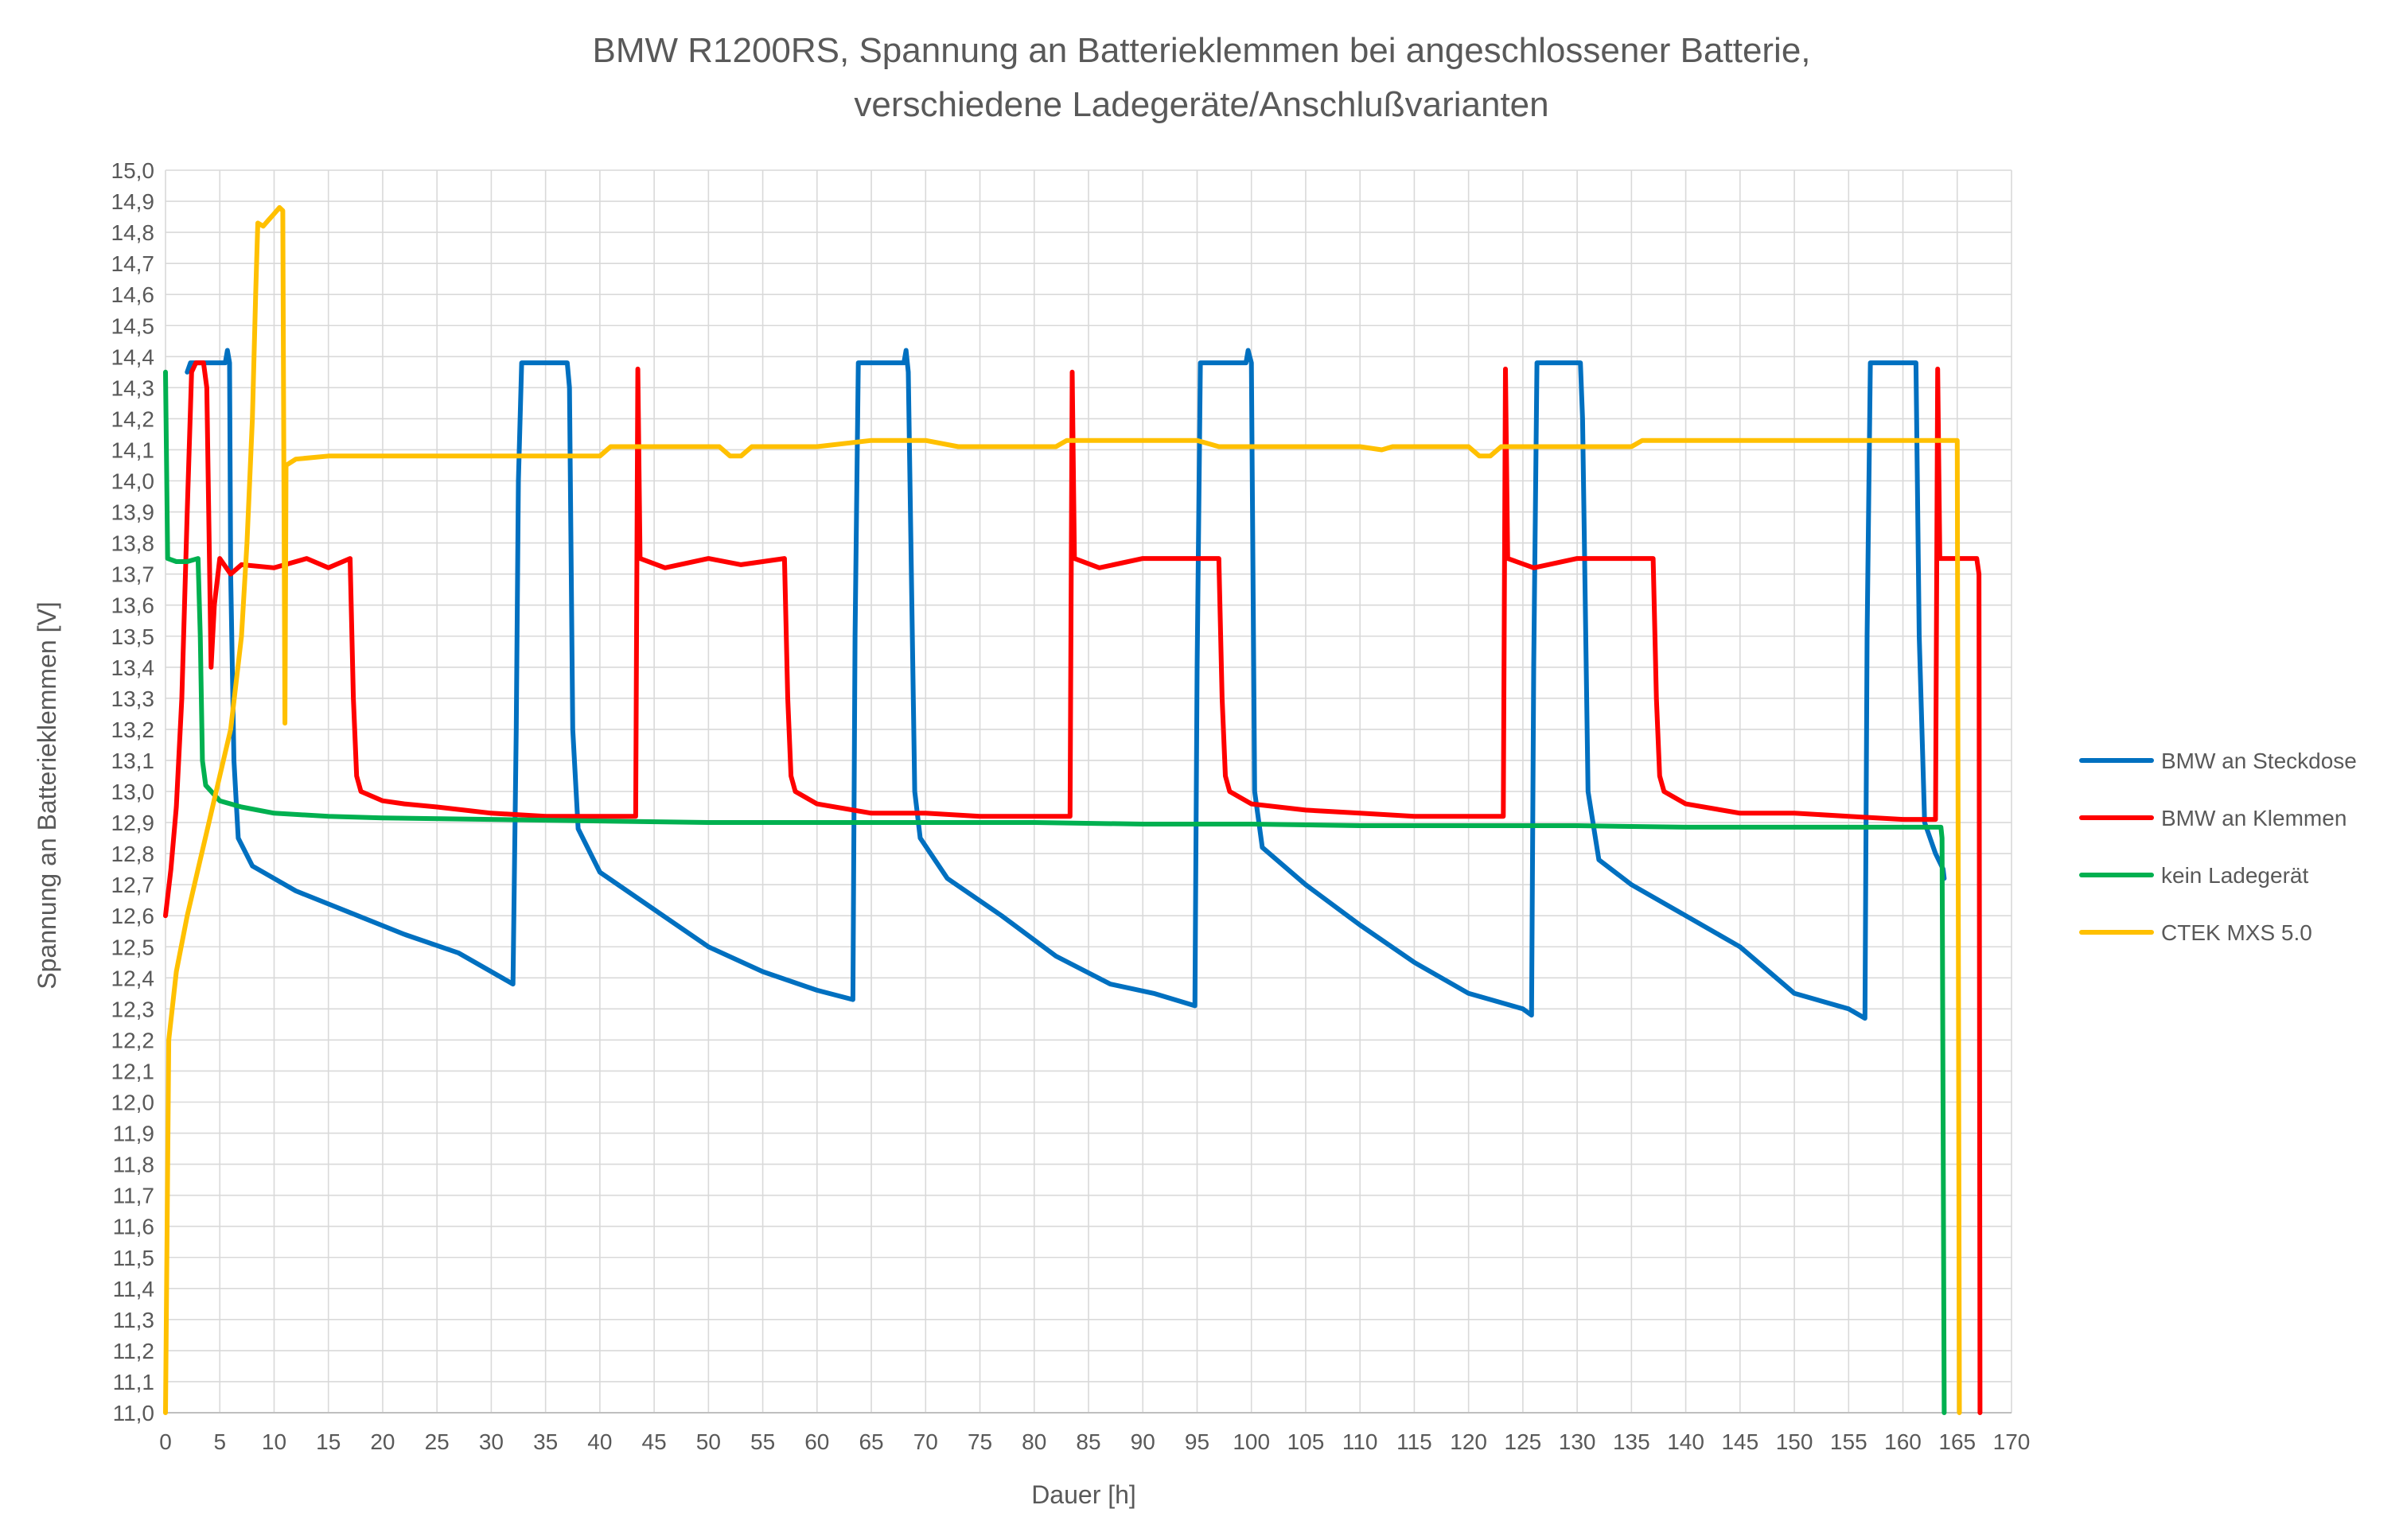  What do you see at coordinates (133, 170) in the screenshot?
I see `y-tick-label: 15,0` at bounding box center [133, 170].